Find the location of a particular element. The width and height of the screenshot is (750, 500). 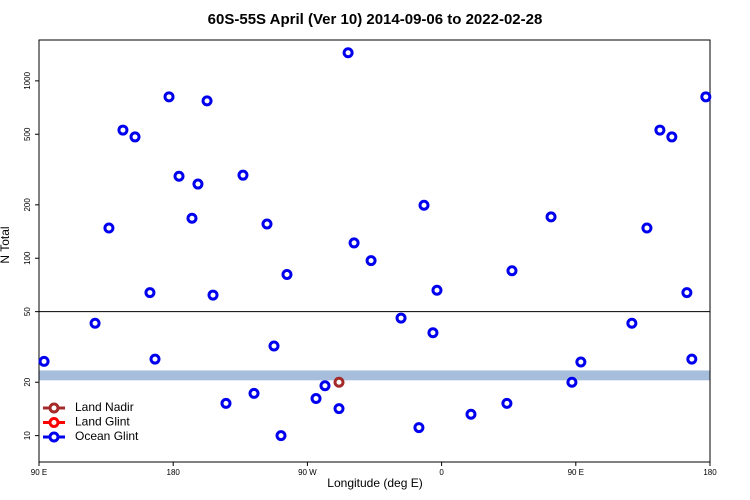

y-axis-label: N Total is located at coordinates (6, 244).